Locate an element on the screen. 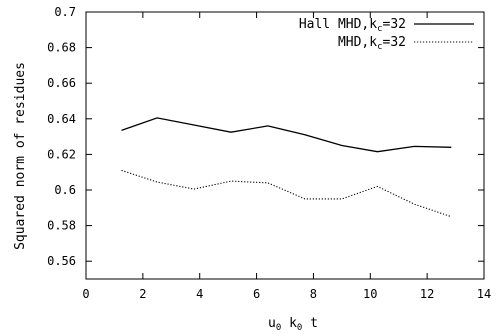 The image size is (502, 334). x-label-sub2: 0 is located at coordinates (299, 328).